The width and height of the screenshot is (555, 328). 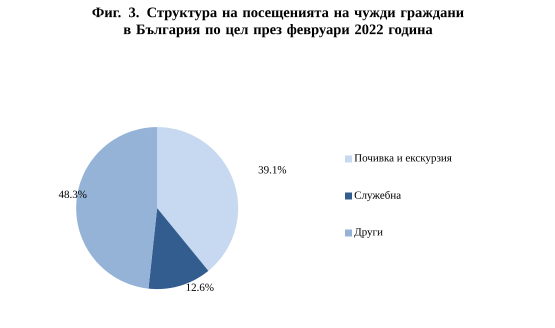 What do you see at coordinates (200, 288) in the screenshot?
I see `data-label: 12.6%` at bounding box center [200, 288].